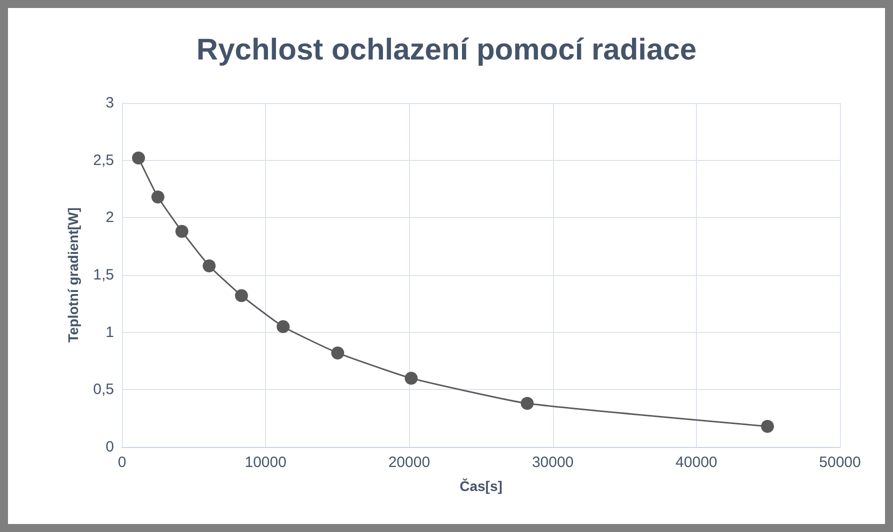 The height and width of the screenshot is (532, 893). Describe the element at coordinates (481, 486) in the screenshot. I see `x-axis-title: Čas[s]` at that location.